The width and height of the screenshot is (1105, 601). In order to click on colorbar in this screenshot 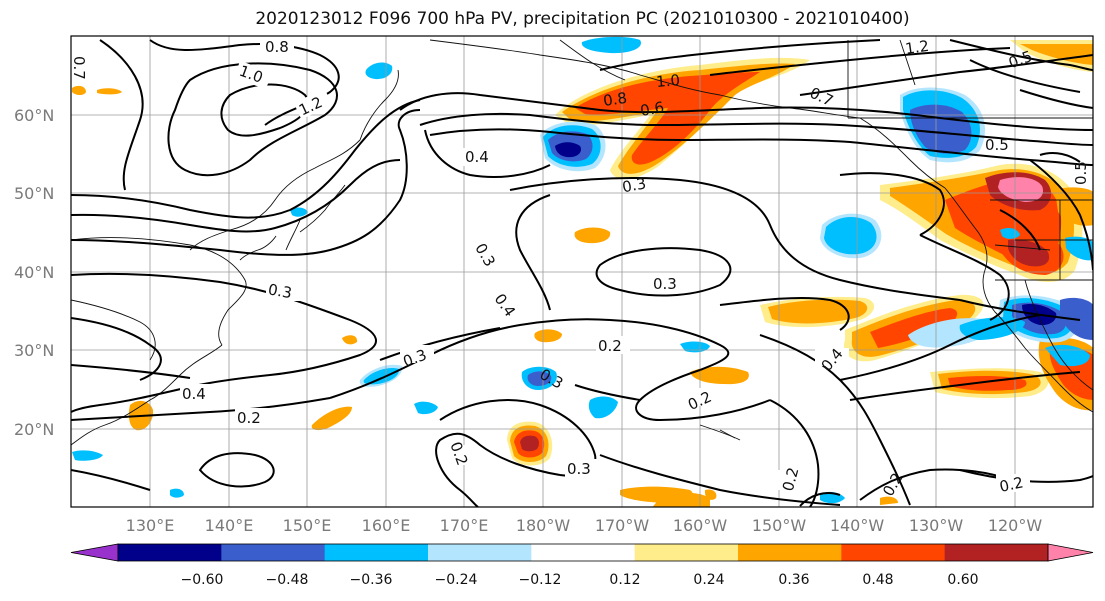, I will do `click(582, 552)`.